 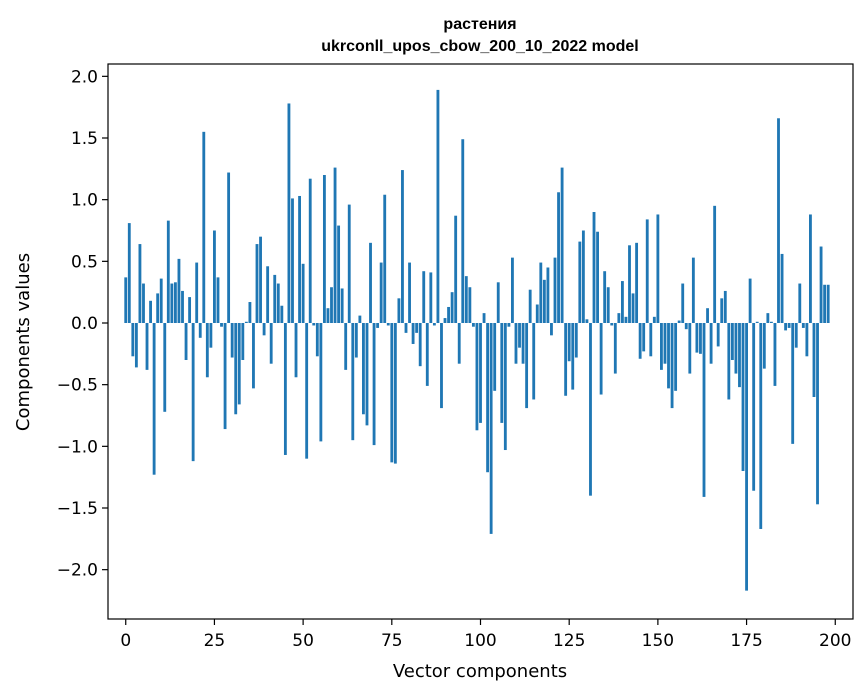 I want to click on x-tick-label: 150, so click(x=658, y=641).